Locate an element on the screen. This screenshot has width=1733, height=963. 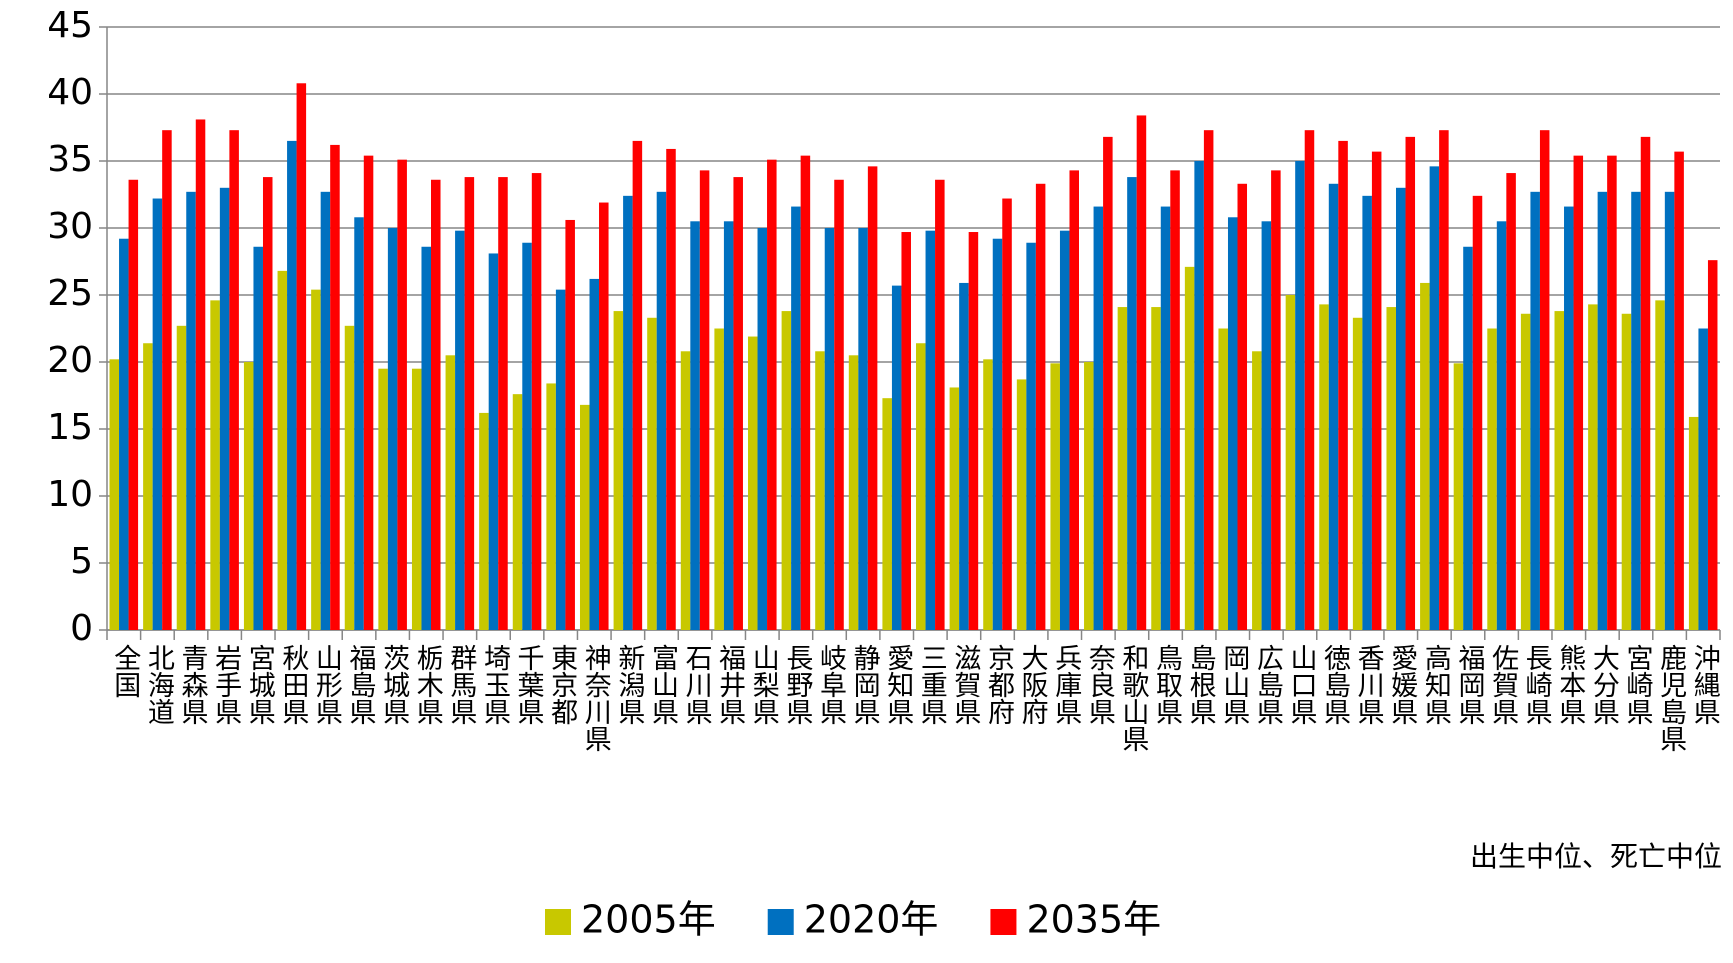
x-tick-label: 千葉県 is located at coordinates (529, 684).